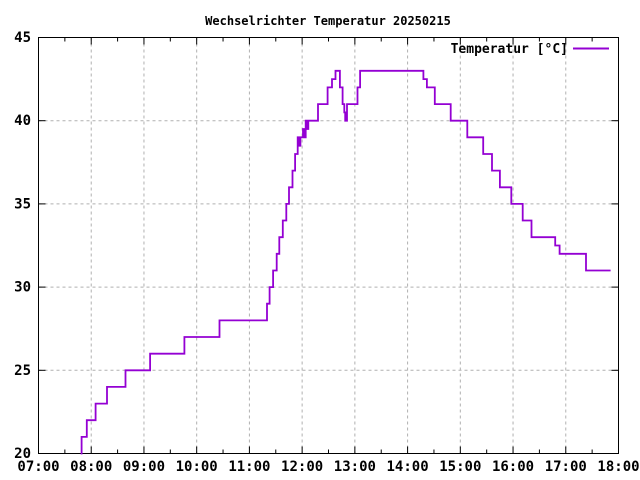  I want to click on legend-label: Temperatur [°C], so click(509, 49).